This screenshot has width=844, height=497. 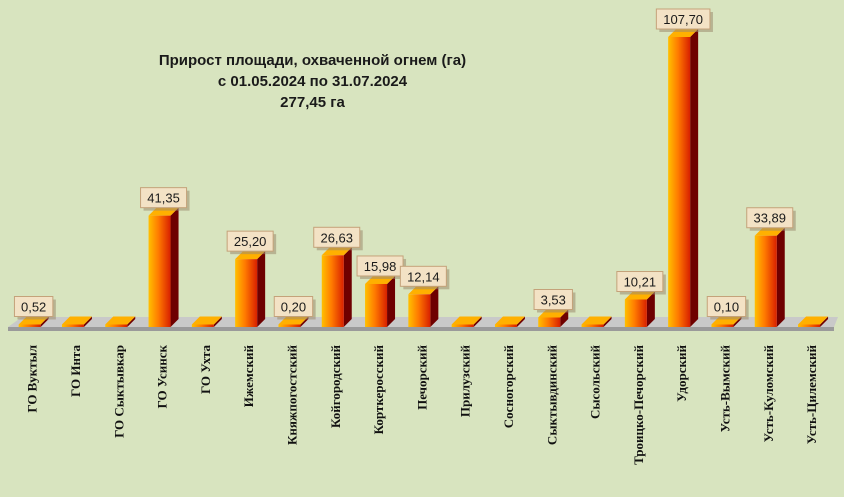 I want to click on data-label: 0,52, so click(x=34, y=308).